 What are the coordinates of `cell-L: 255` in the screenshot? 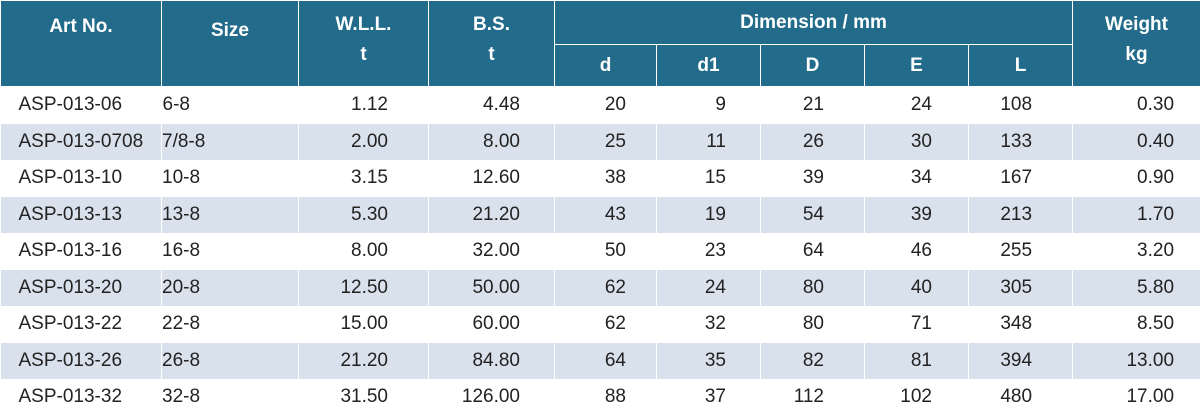 It's located at (1021, 251).